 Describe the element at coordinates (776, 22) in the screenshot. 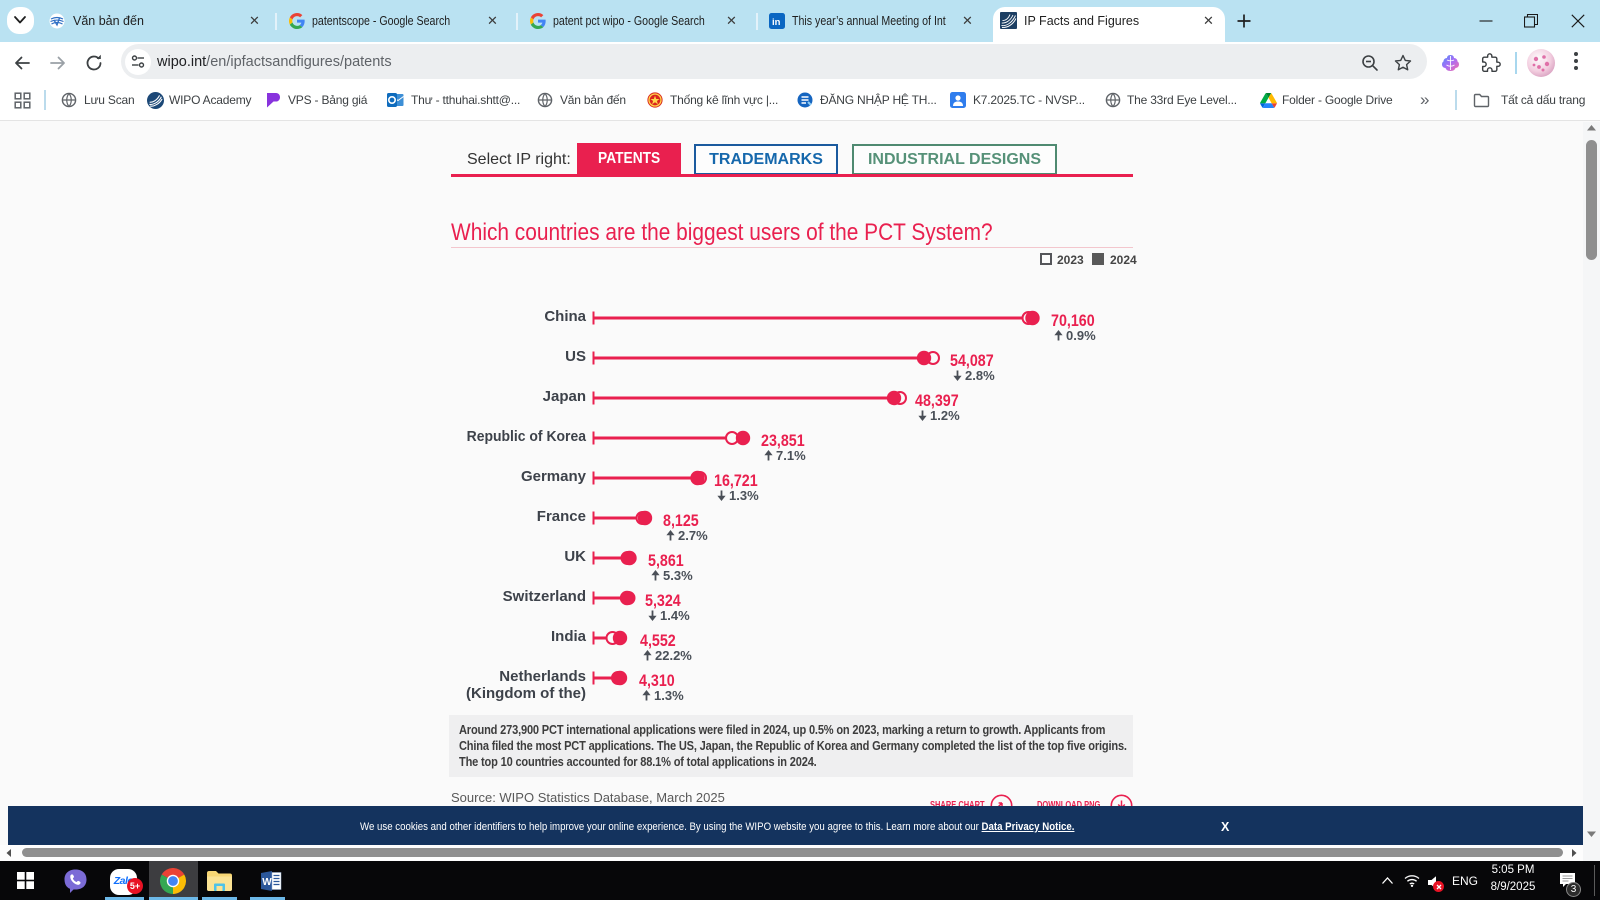

I see `svg-text: in` at that location.